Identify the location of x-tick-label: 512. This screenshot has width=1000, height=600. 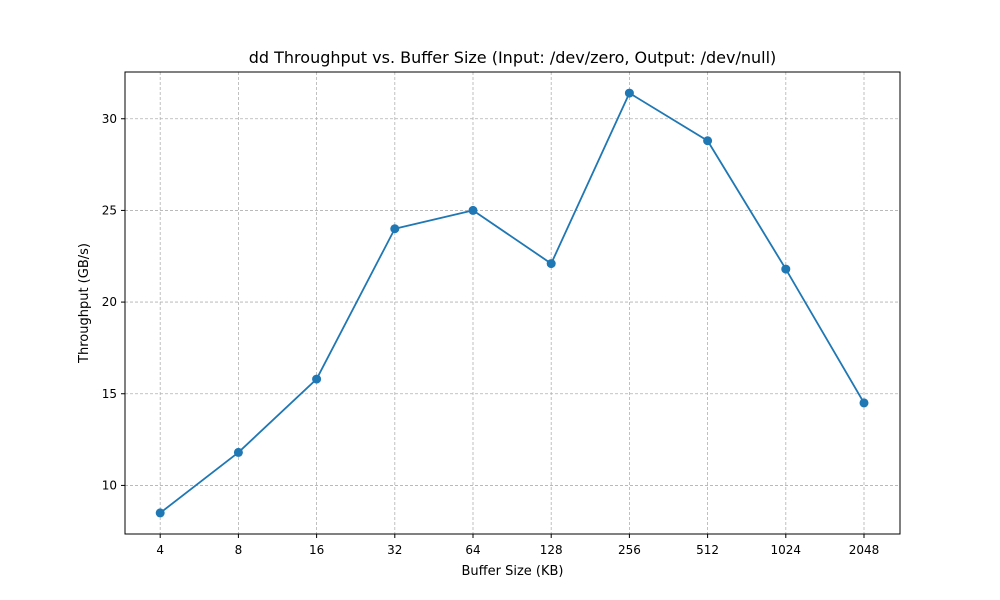
(707, 550).